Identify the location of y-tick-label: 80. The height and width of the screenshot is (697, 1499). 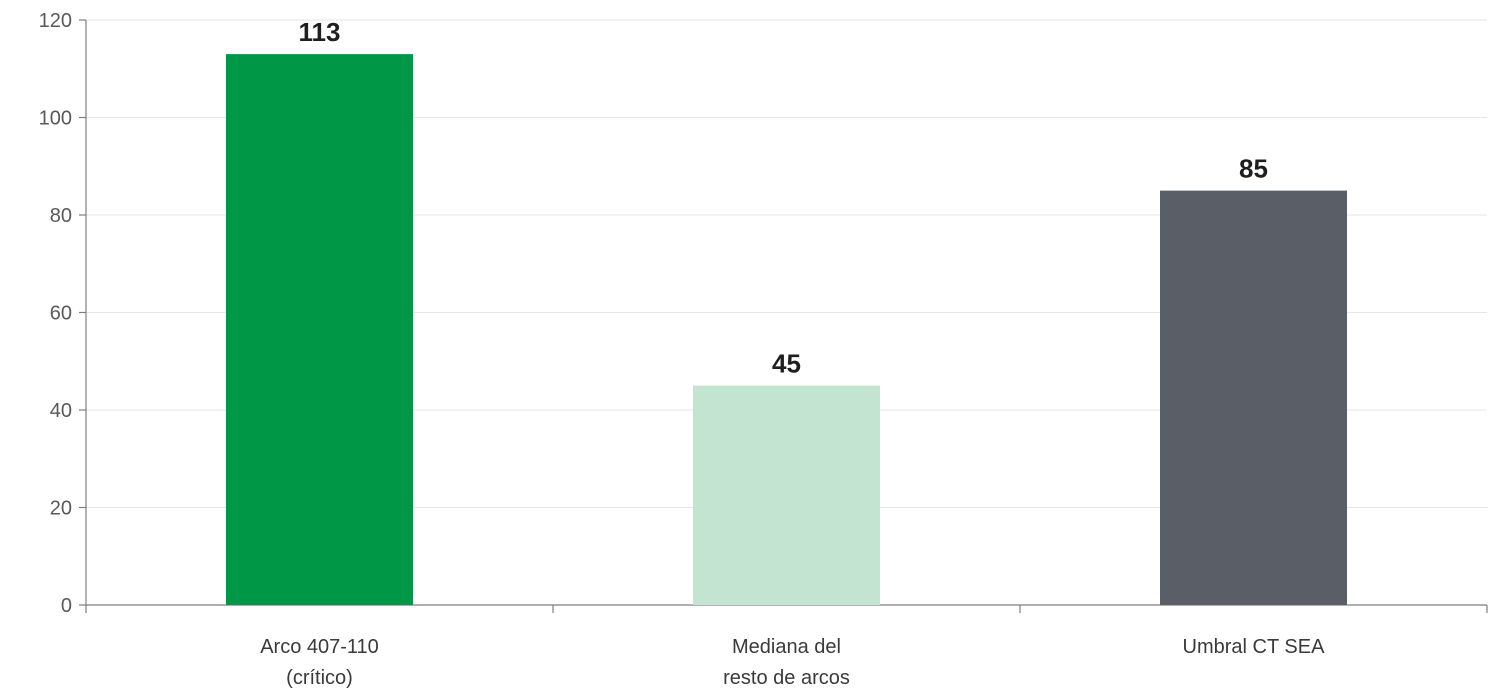
(61, 216).